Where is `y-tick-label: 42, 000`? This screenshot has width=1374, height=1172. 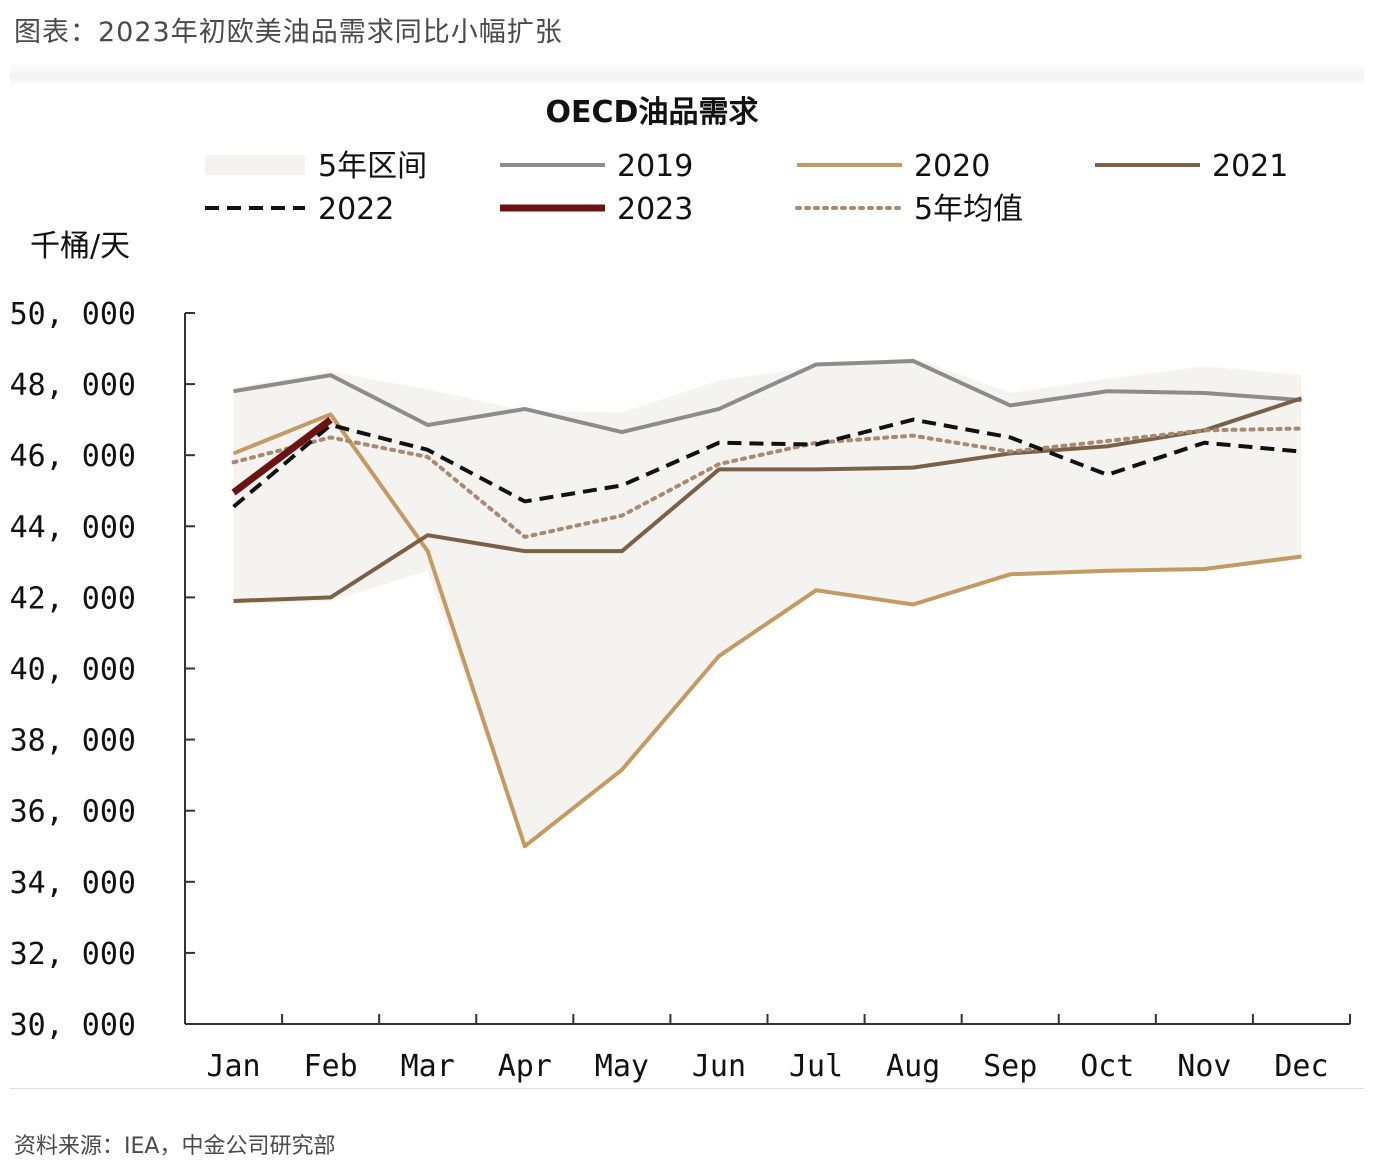
y-tick-label: 42, 000 is located at coordinates (73, 598).